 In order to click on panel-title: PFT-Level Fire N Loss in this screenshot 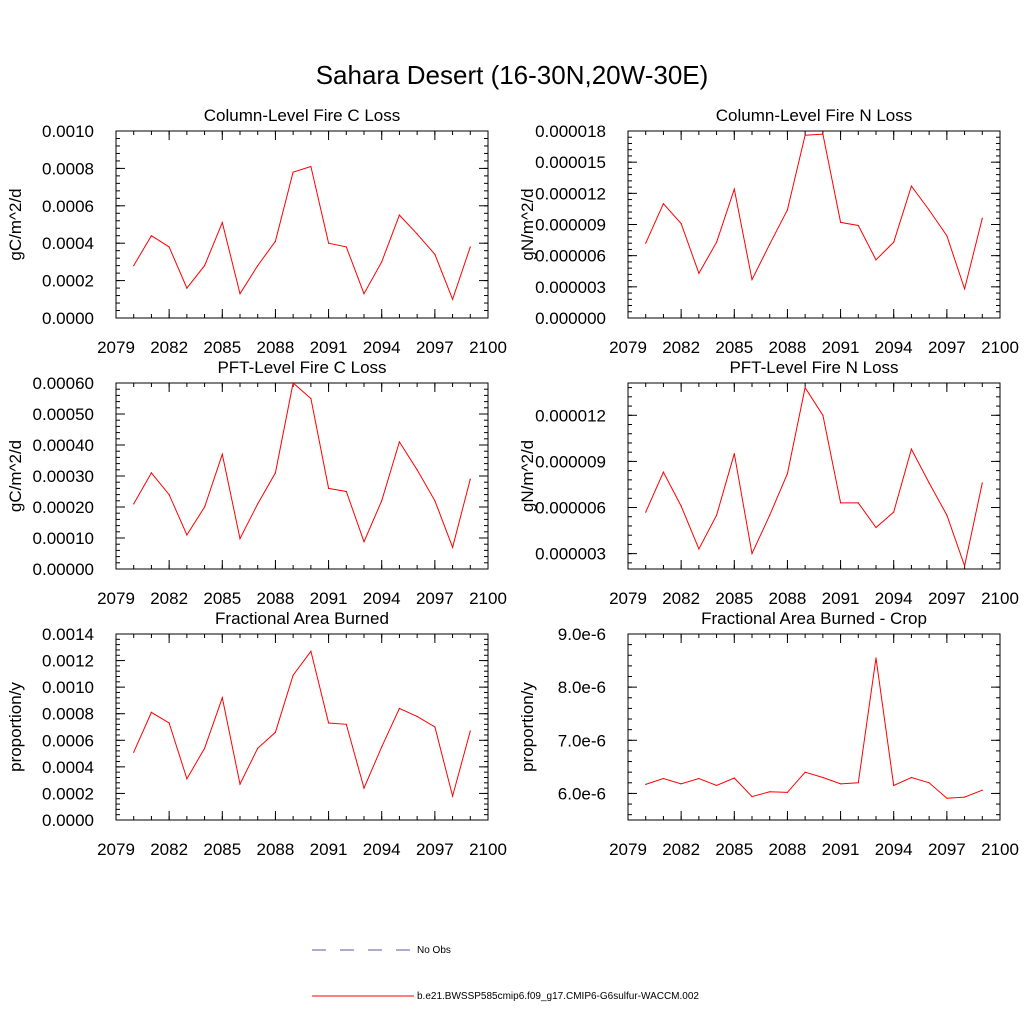, I will do `click(813, 367)`.